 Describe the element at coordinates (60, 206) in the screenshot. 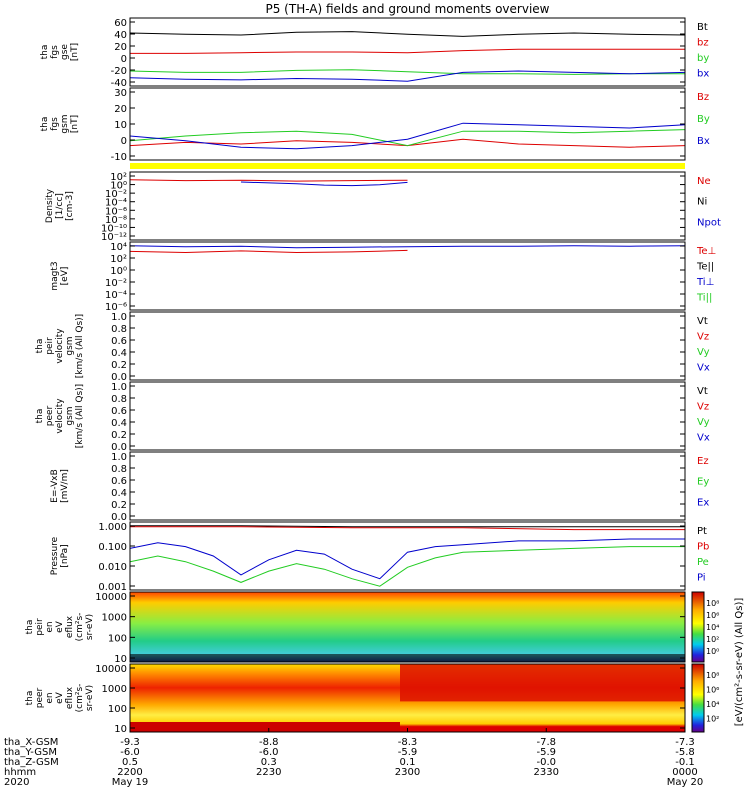

I see `y-axis-label: [1/cc]` at that location.